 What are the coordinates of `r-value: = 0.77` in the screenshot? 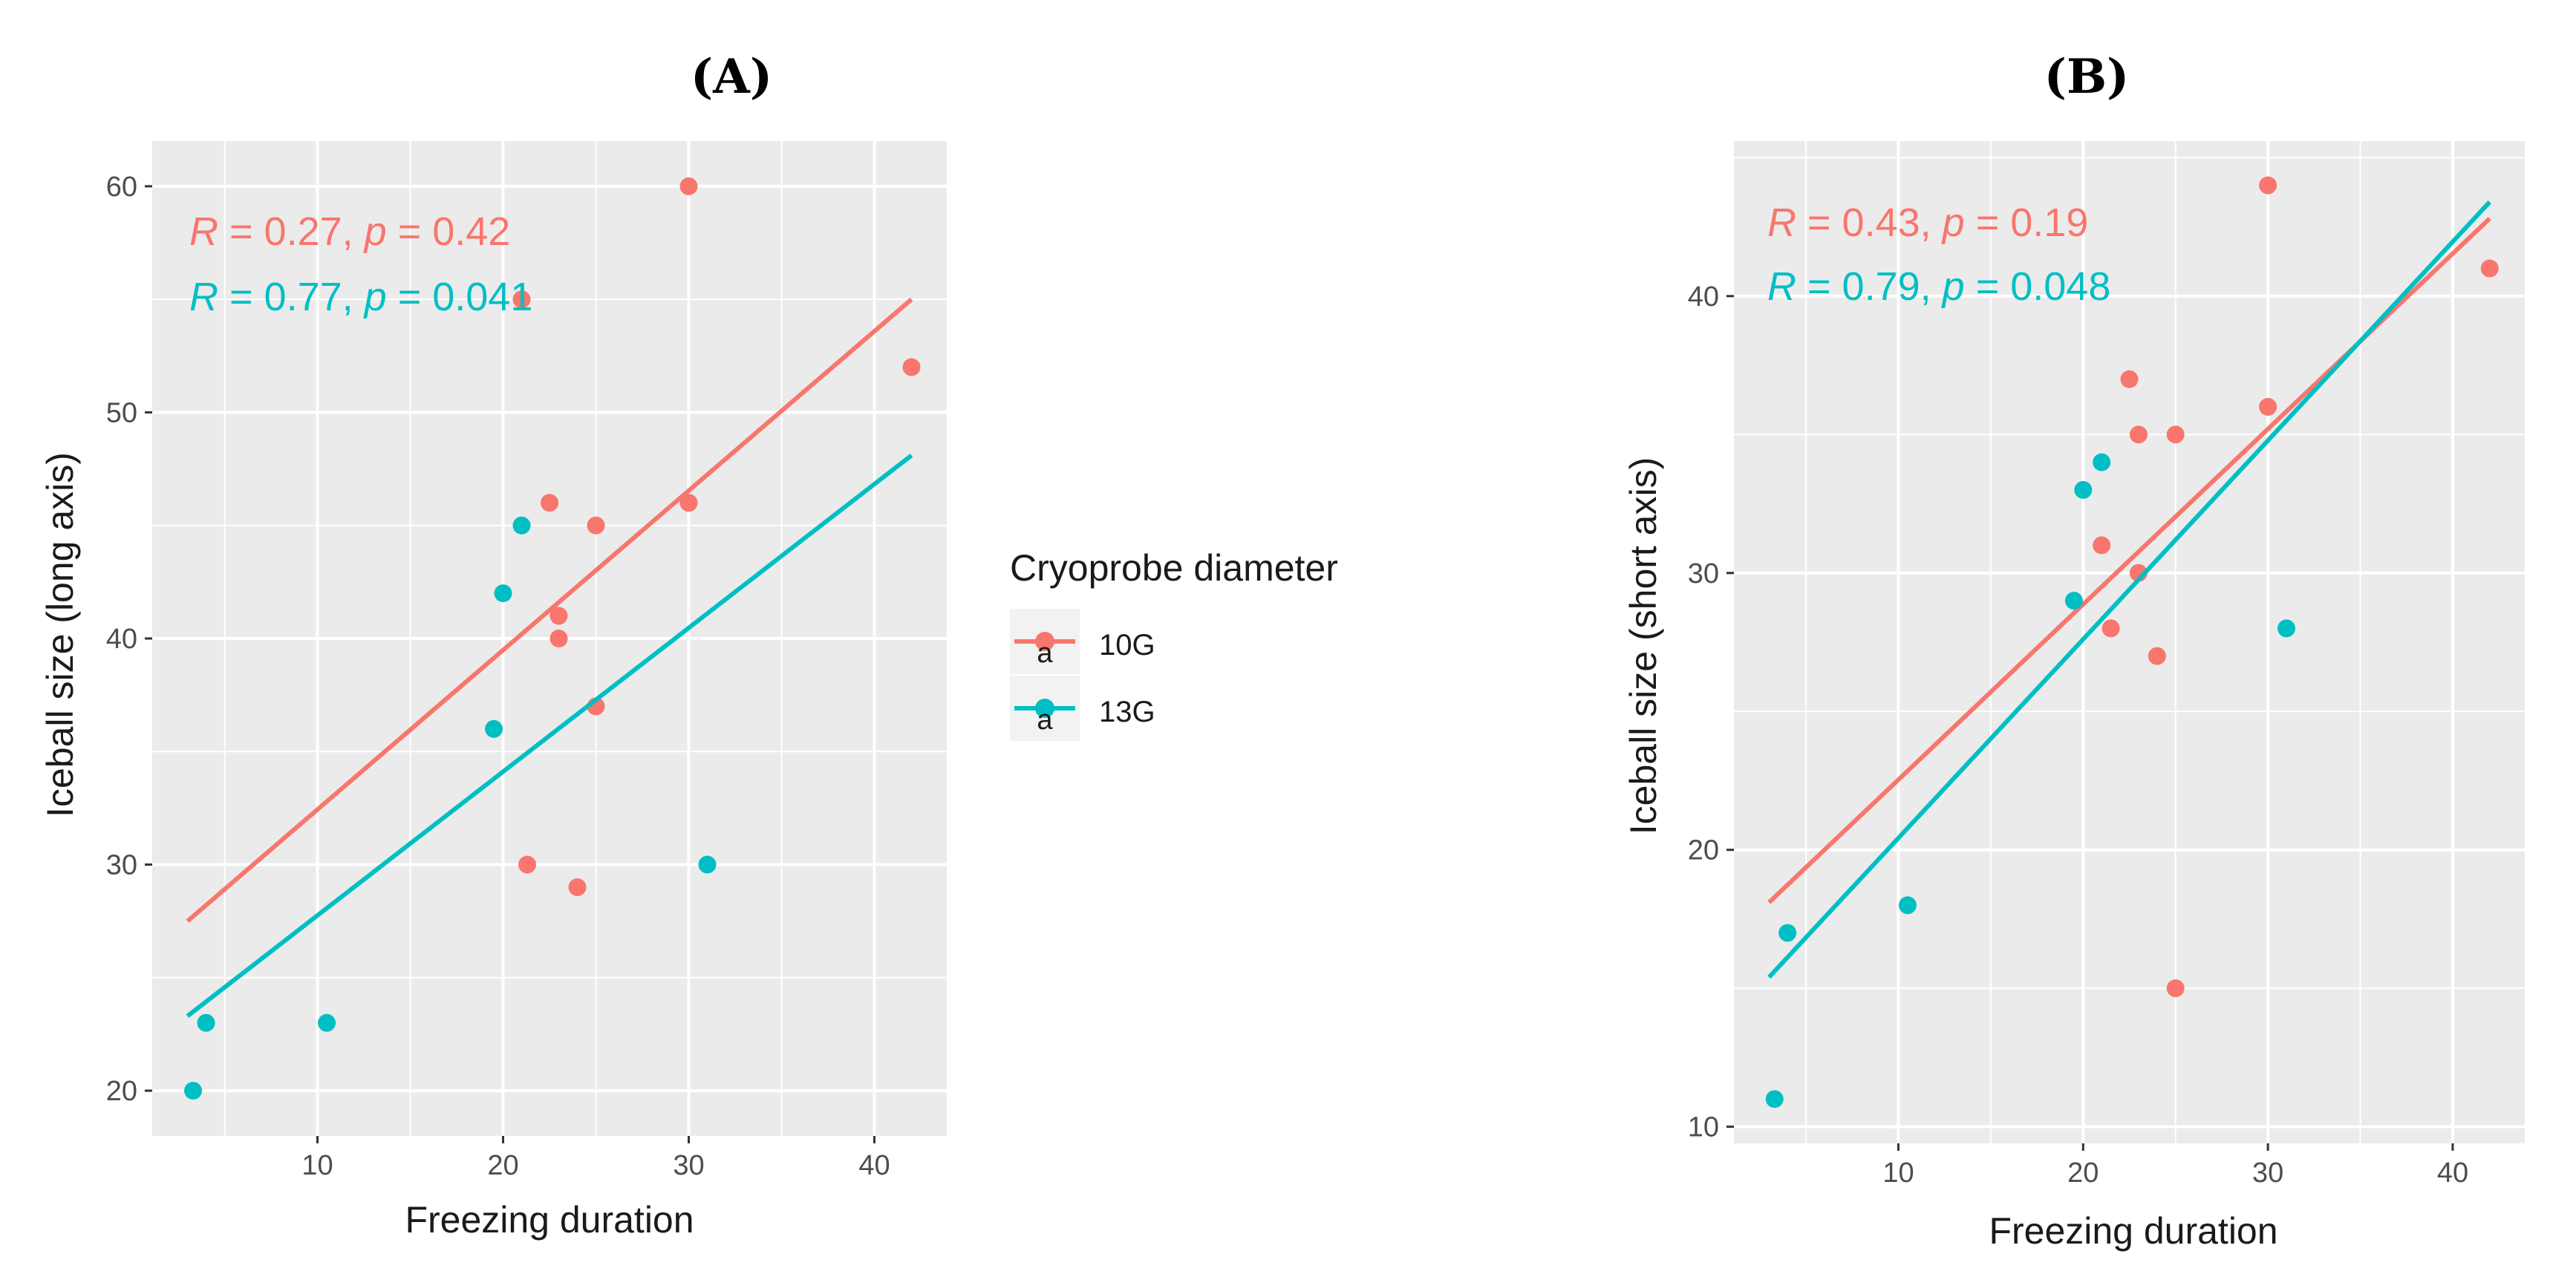 It's located at (280, 297).